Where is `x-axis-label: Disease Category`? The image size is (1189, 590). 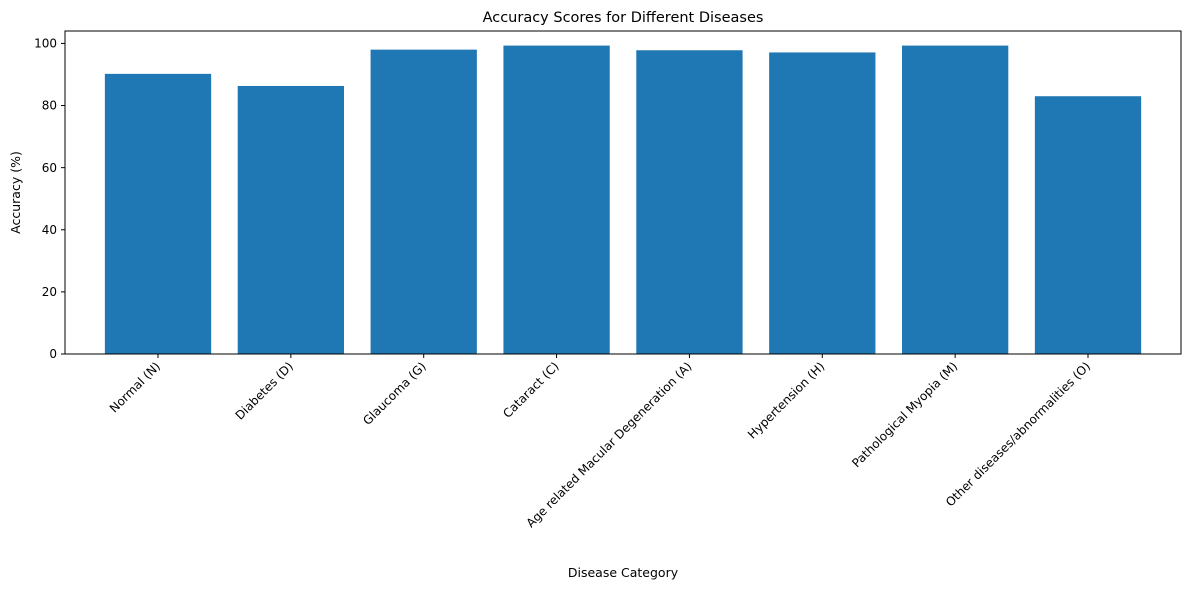 x-axis-label: Disease Category is located at coordinates (623, 572).